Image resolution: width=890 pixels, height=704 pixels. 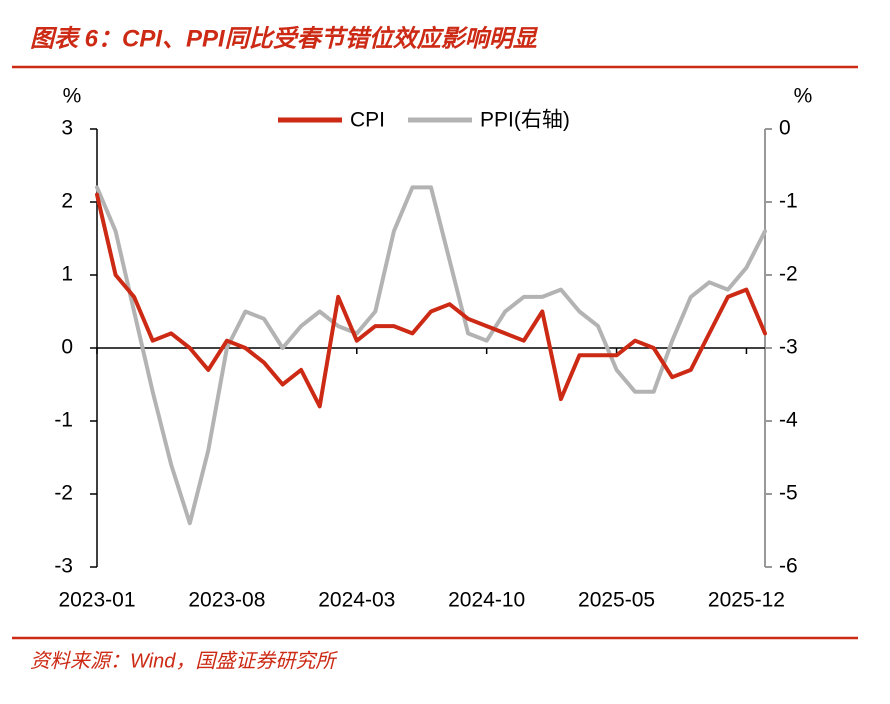 I want to click on y-tick-label: 2, so click(x=67, y=201).